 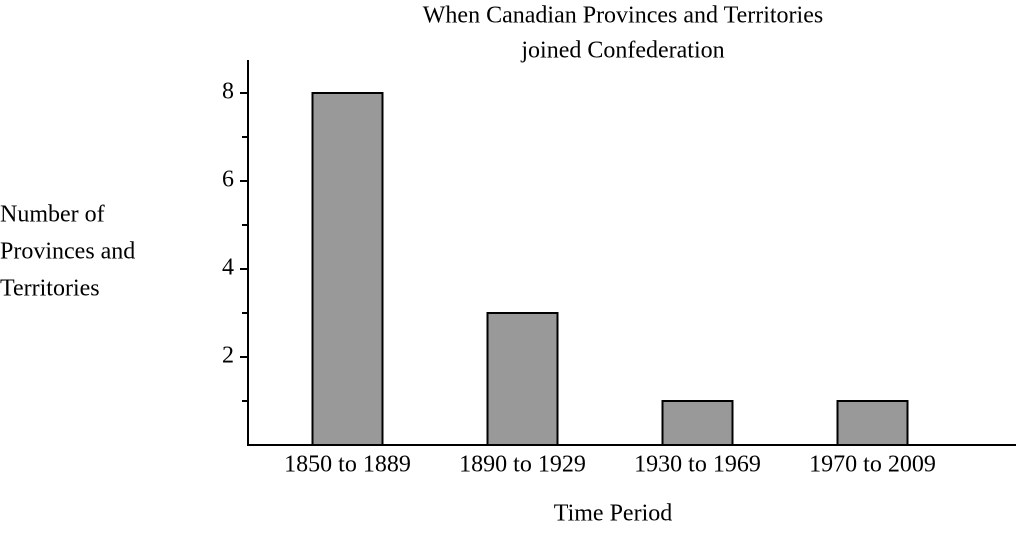 What do you see at coordinates (52, 215) in the screenshot?
I see `y-axis-label: Number of` at bounding box center [52, 215].